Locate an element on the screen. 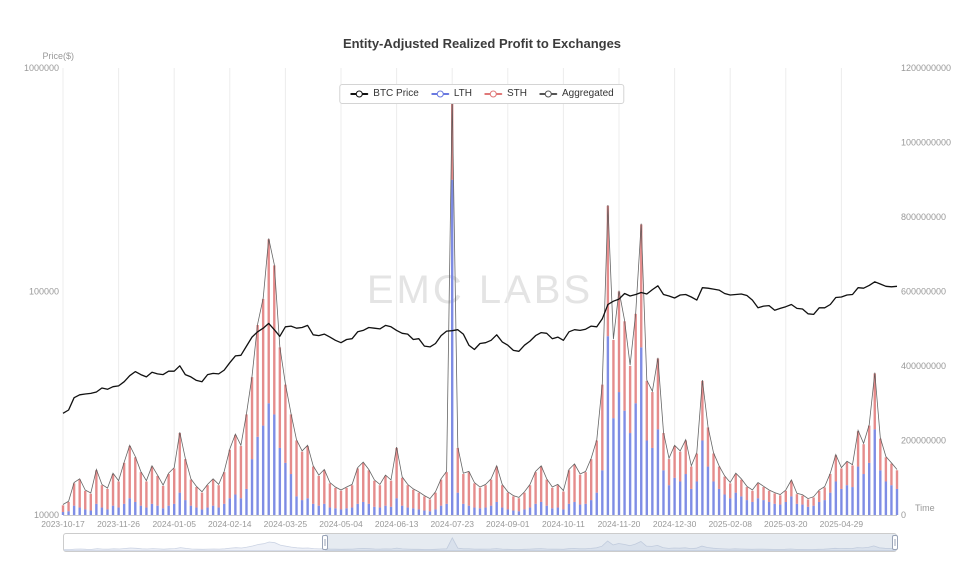  legend-item-sth: STH is located at coordinates (505, 94).